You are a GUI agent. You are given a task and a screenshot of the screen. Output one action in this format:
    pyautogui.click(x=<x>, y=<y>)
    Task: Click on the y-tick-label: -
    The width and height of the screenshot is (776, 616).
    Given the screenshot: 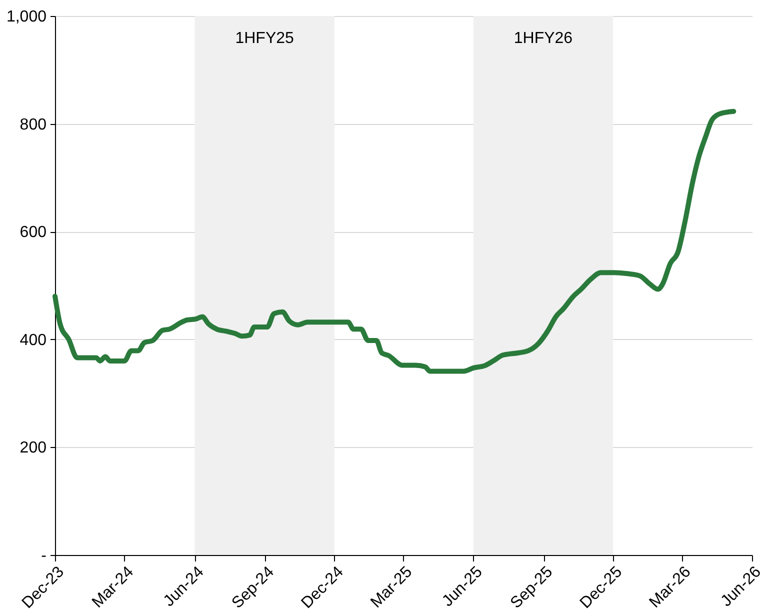 What is the action you would take?
    pyautogui.click(x=43, y=556)
    